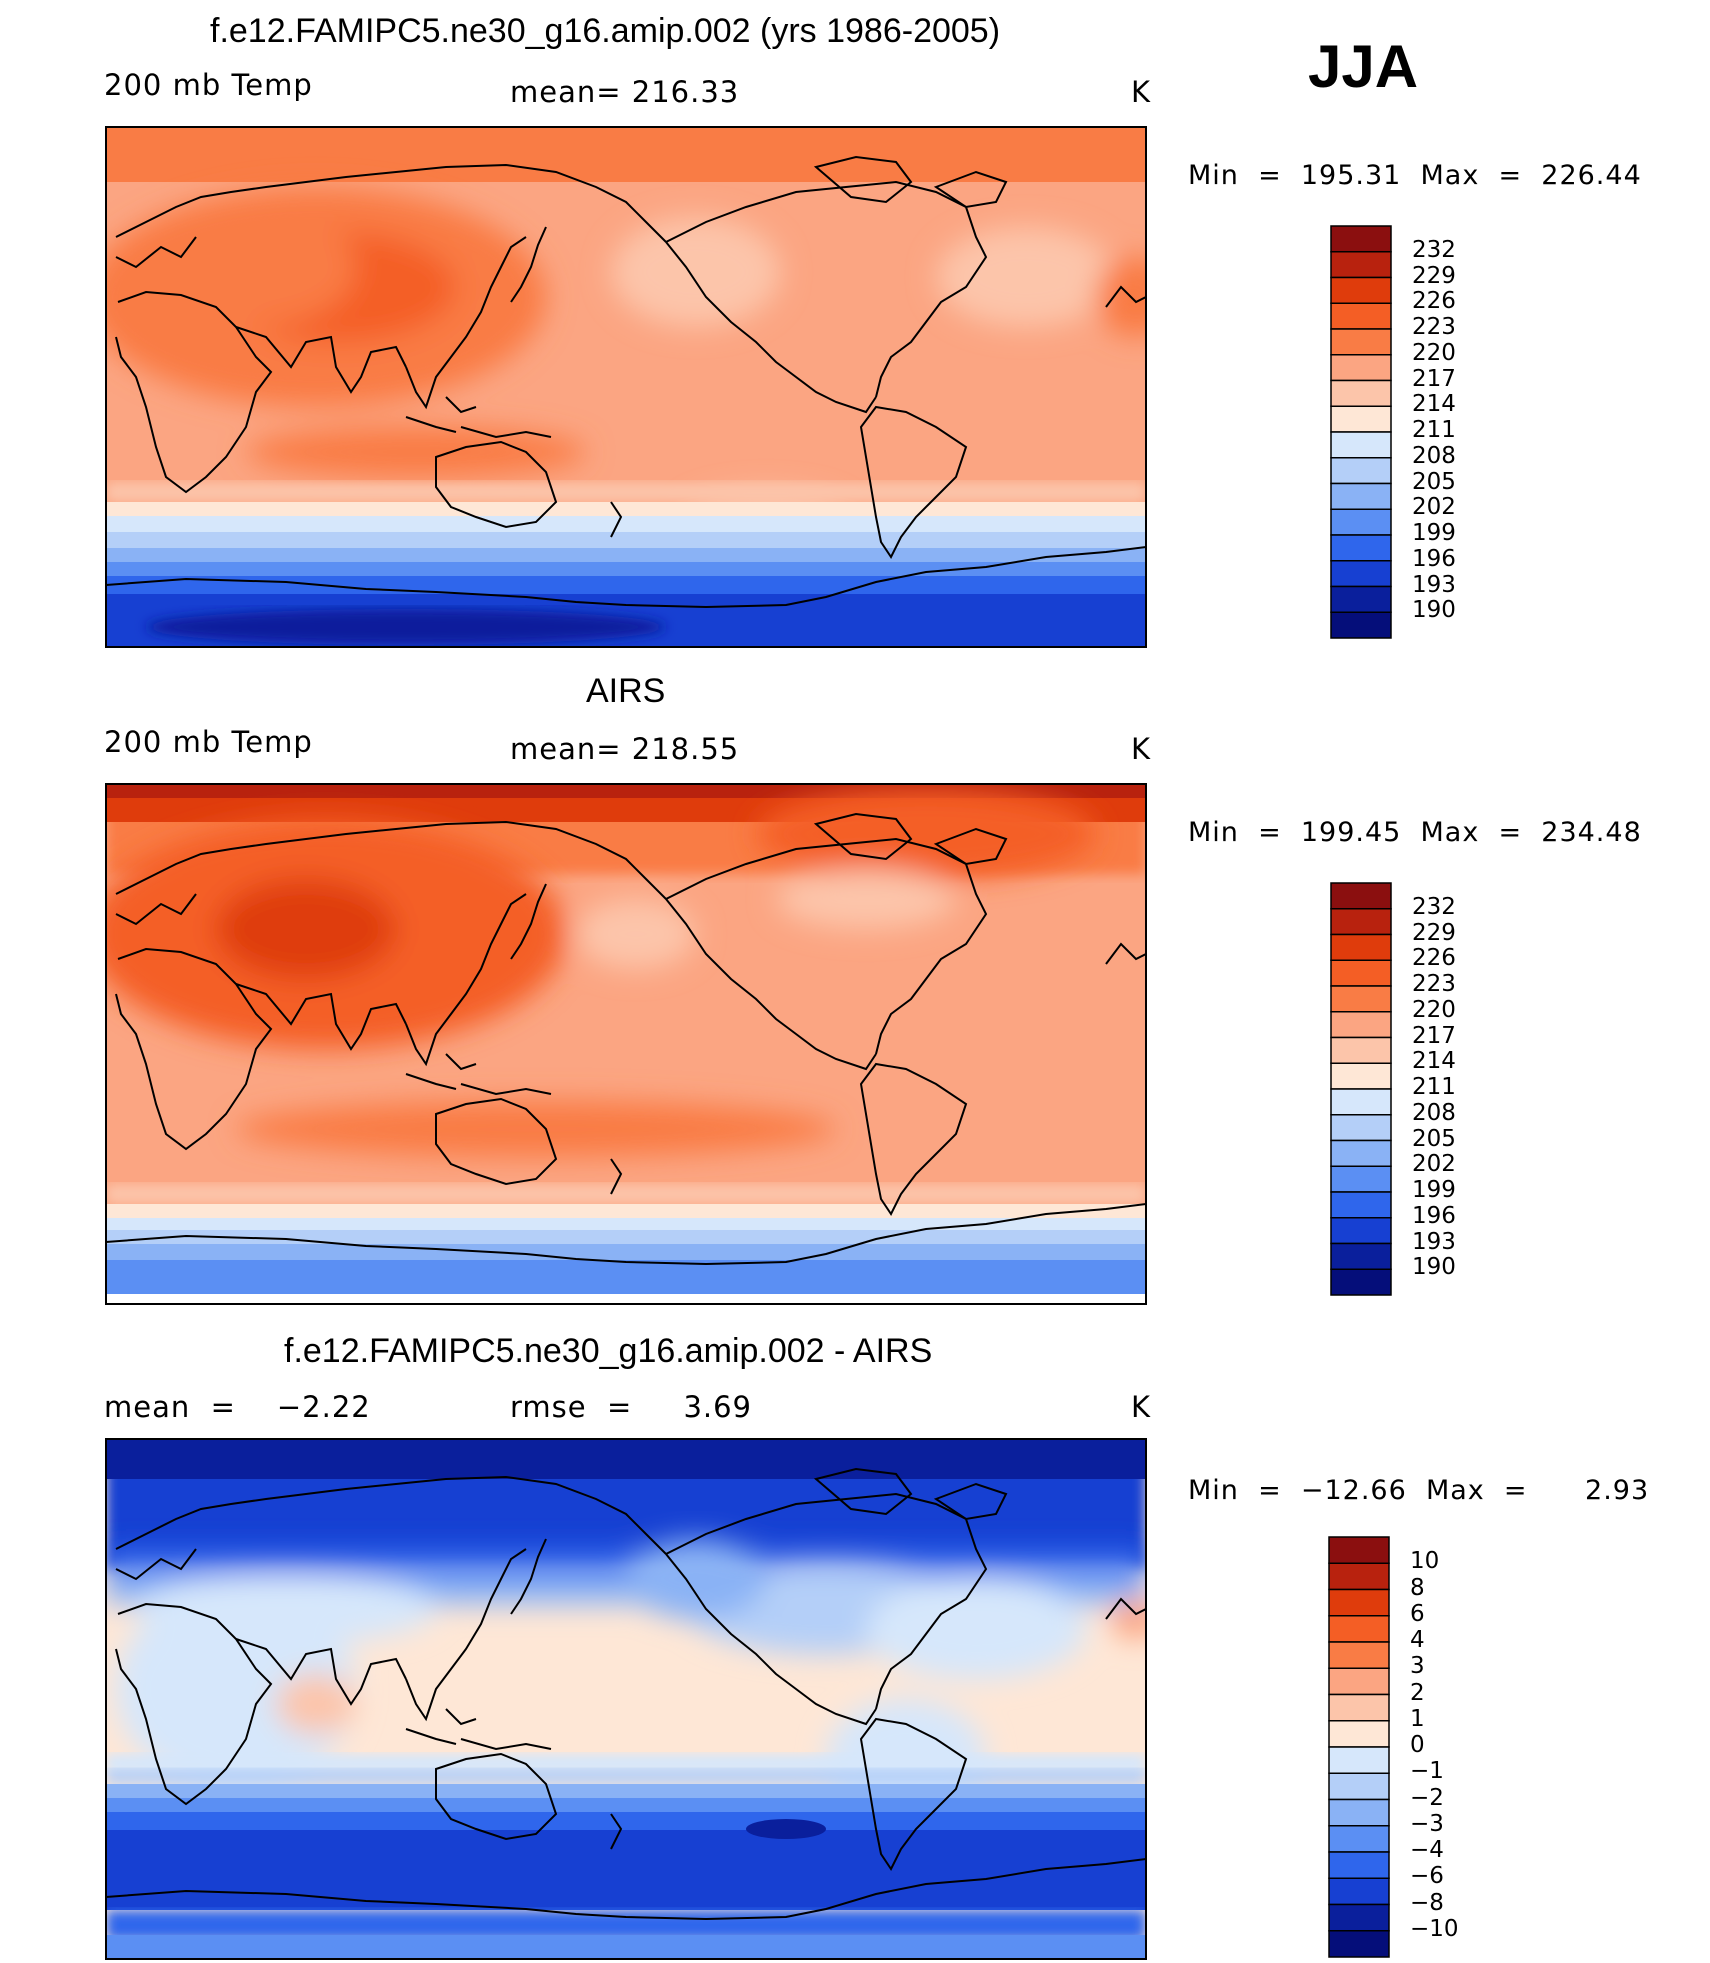 This screenshot has width=1710, height=1963. Describe the element at coordinates (1417, 1640) in the screenshot. I see `colorbar-level-label: 4` at that location.